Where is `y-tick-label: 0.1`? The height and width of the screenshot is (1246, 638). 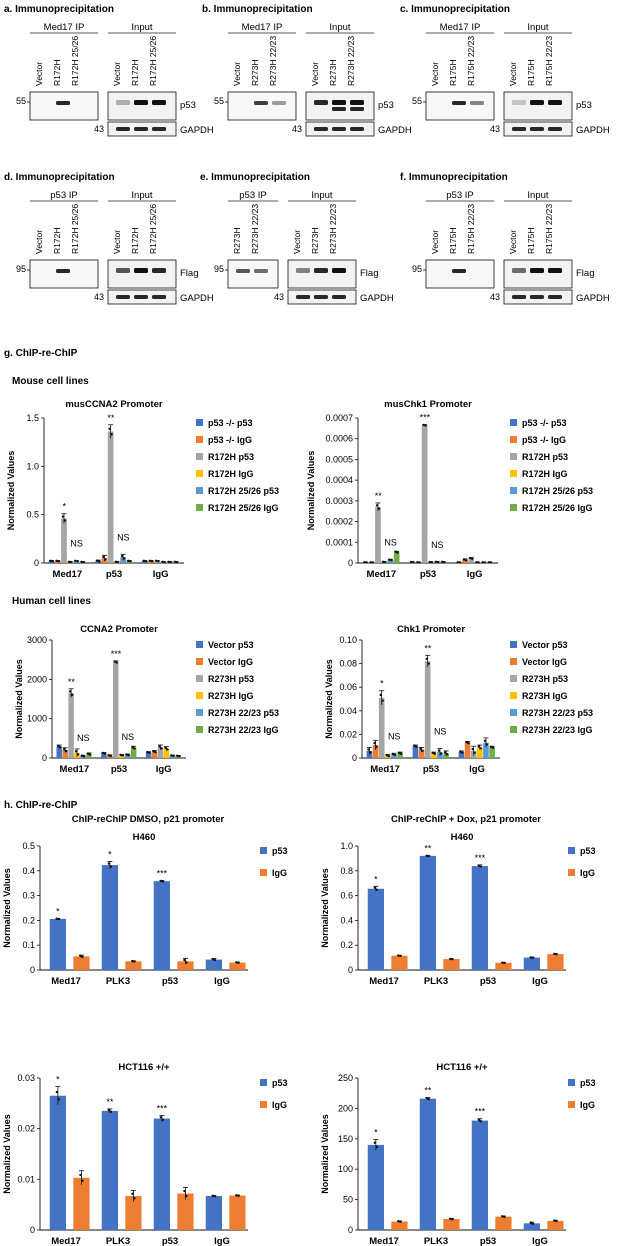
y-tick-label: 0.1 is located at coordinates (28, 945).